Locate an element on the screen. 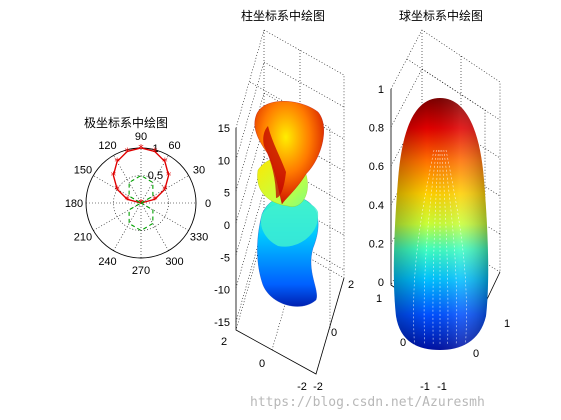 This screenshot has width=561, height=420. cyl-y-tick: -2 is located at coordinates (318, 387).